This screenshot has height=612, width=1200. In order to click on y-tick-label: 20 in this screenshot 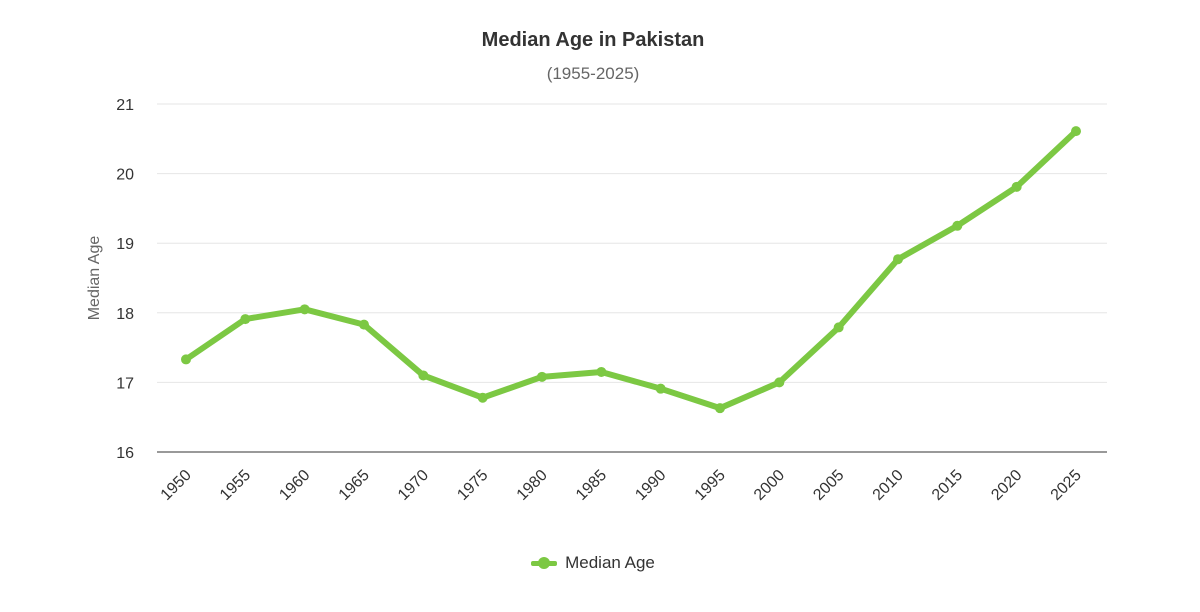, I will do `click(125, 175)`.